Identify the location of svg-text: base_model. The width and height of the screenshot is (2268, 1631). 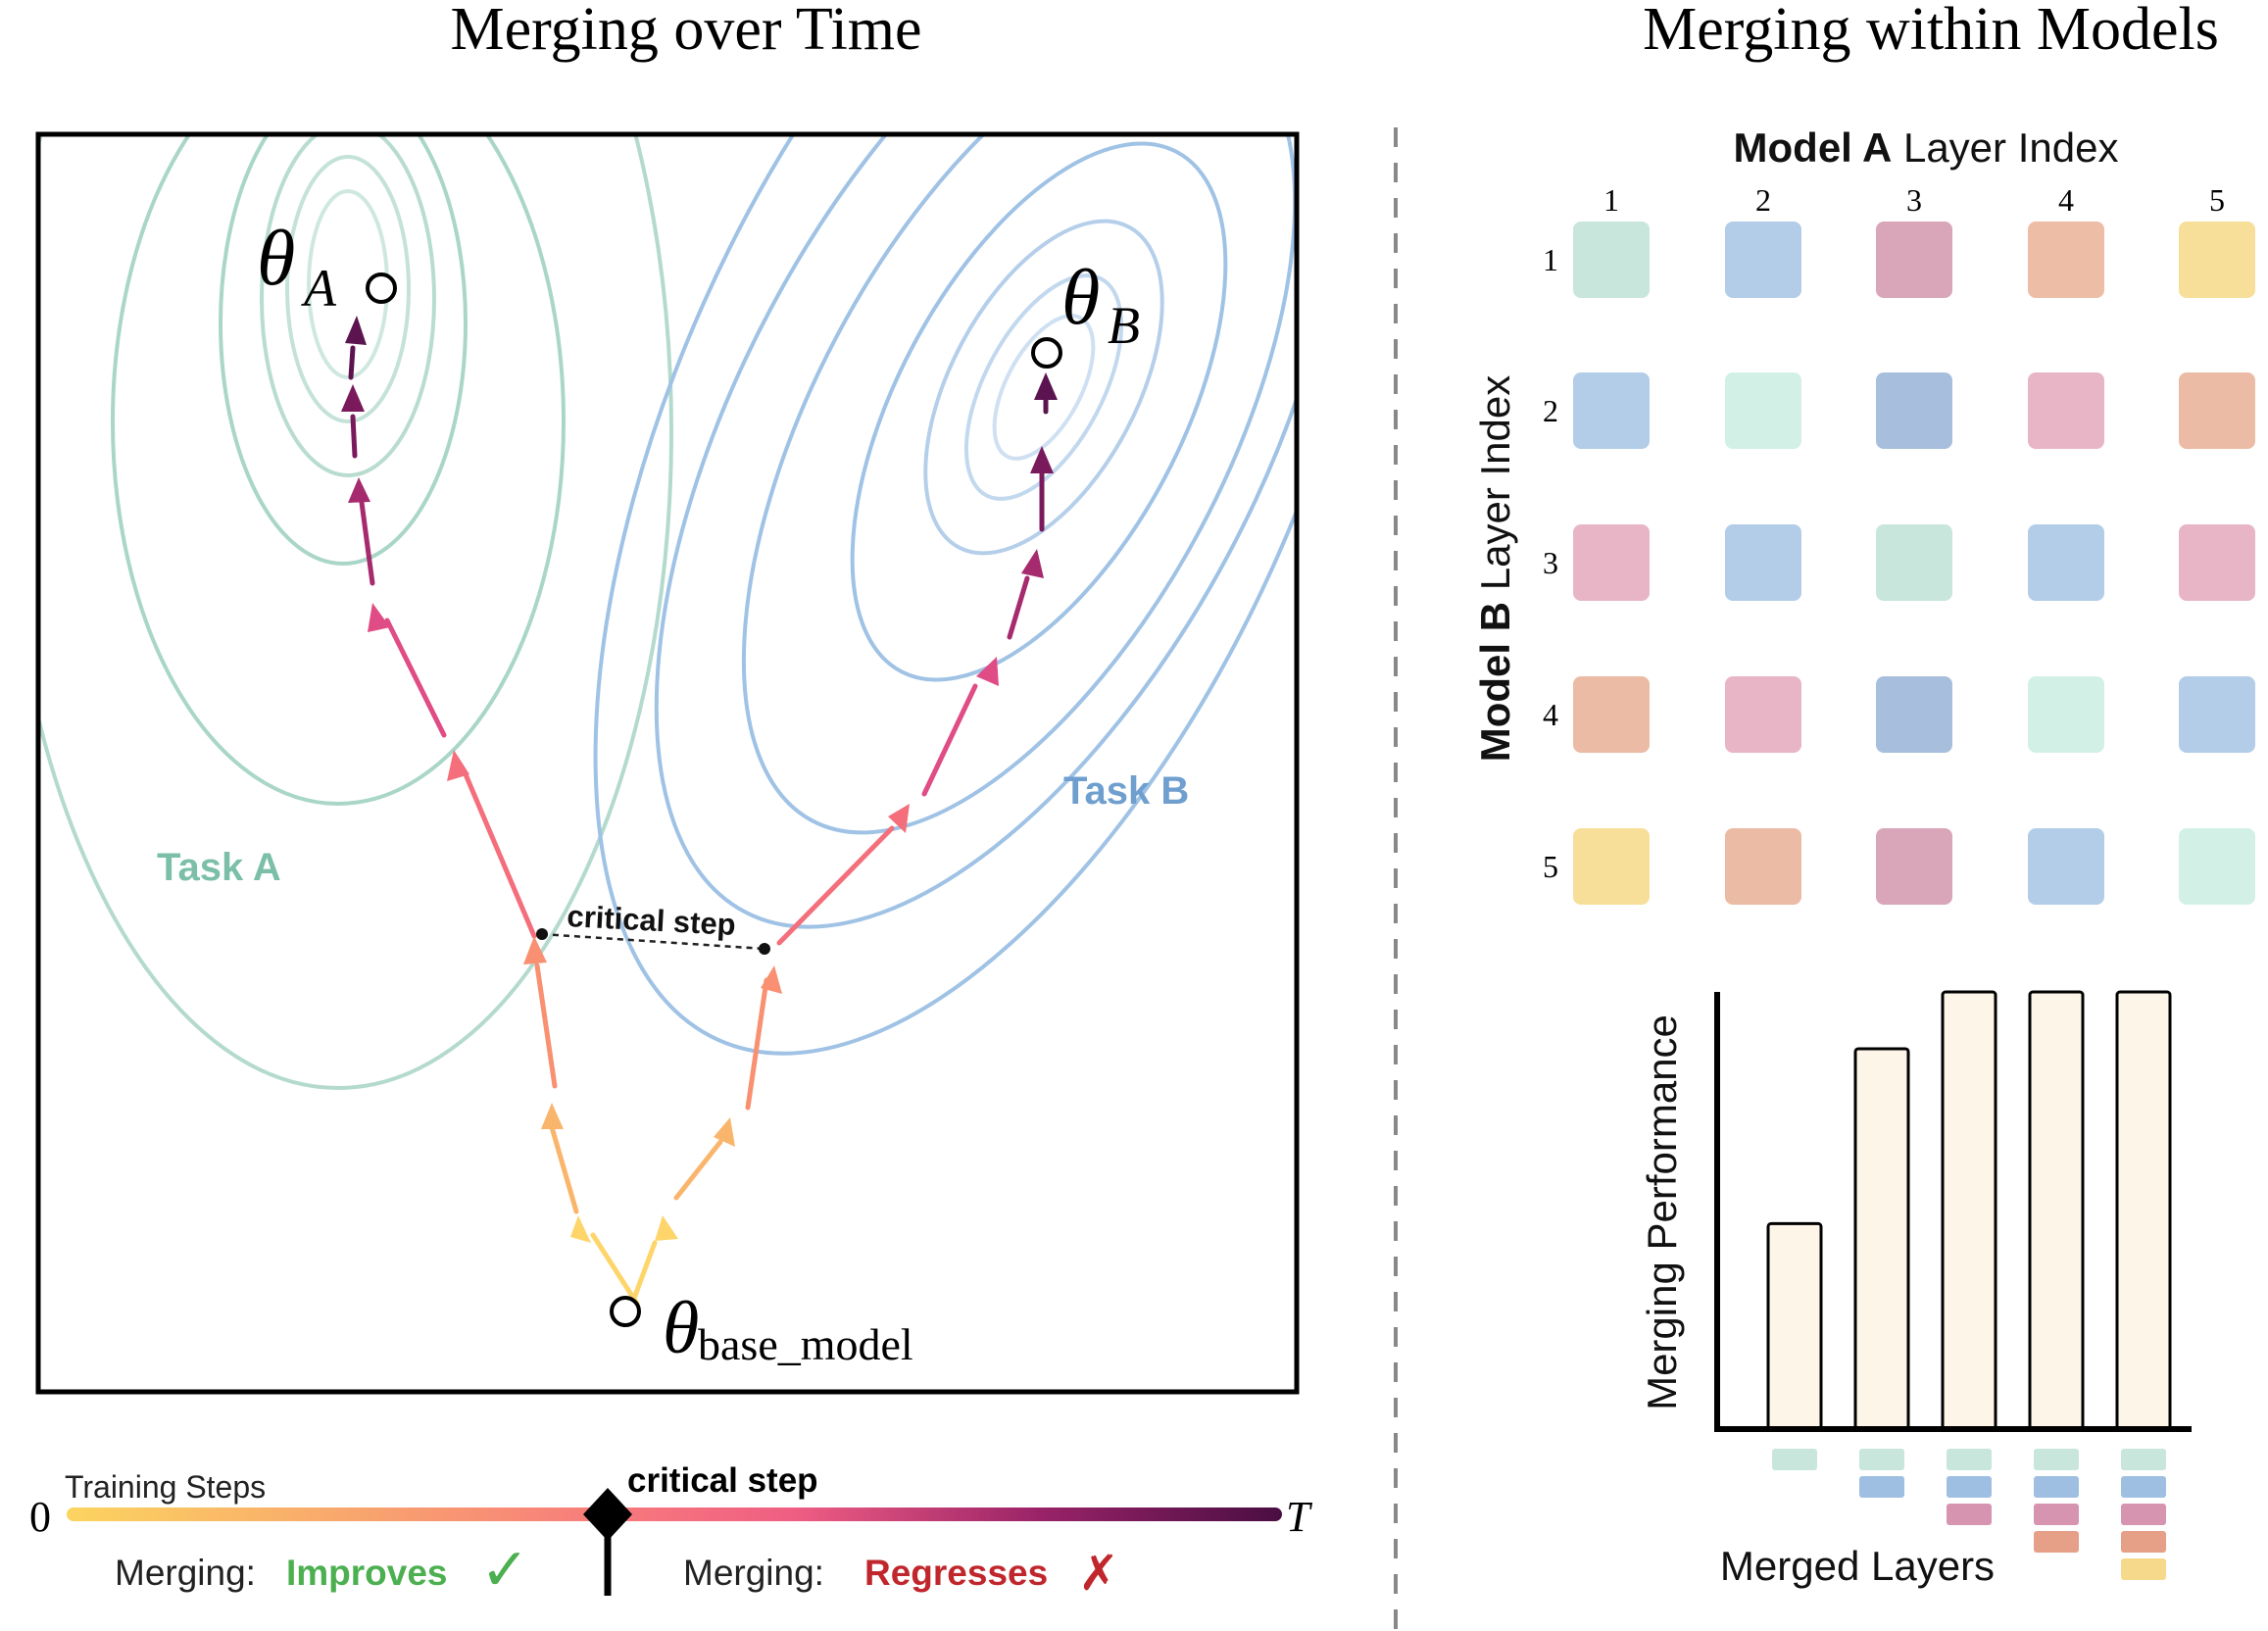
(805, 1344).